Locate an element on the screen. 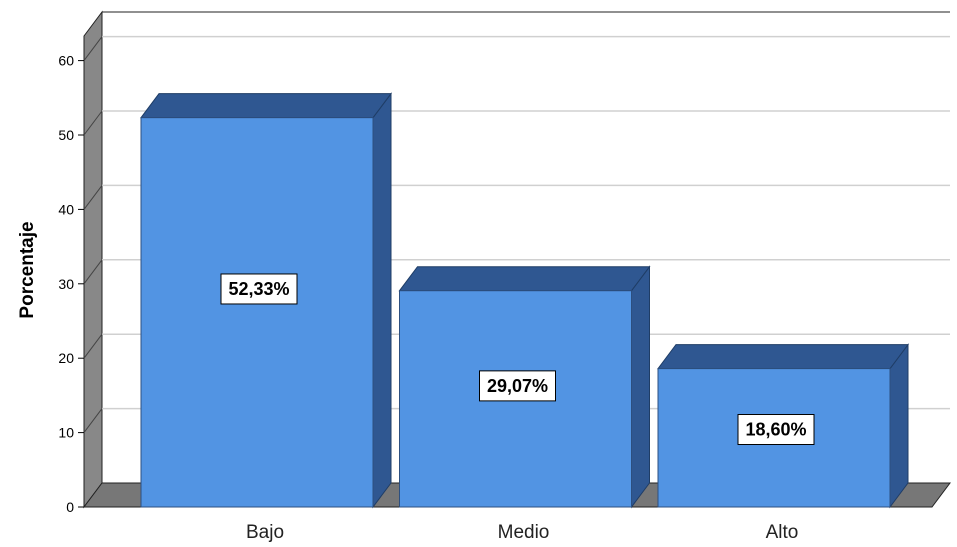  data-label: 29,07% is located at coordinates (517, 386).